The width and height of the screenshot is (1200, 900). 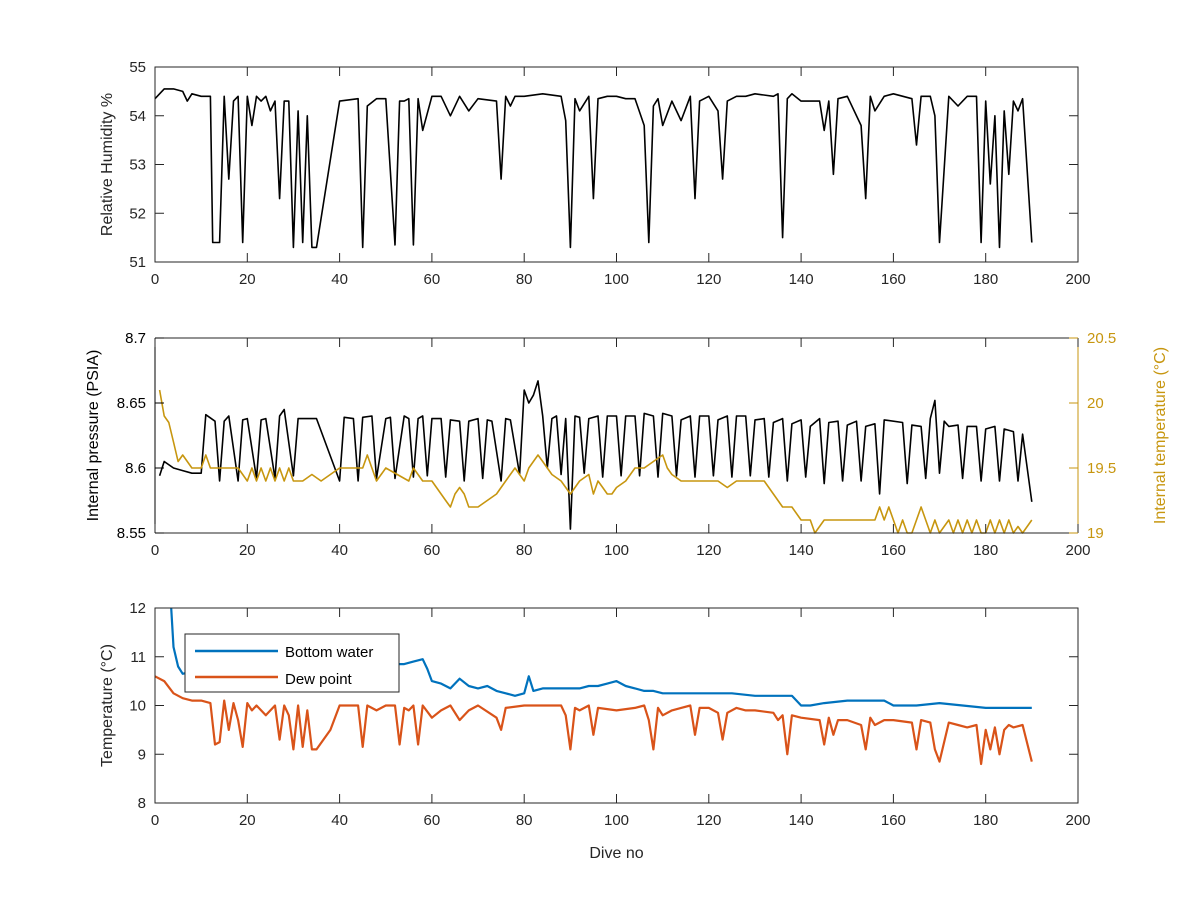 I want to click on humidity-x-tick-label: 0, so click(x=155, y=279).